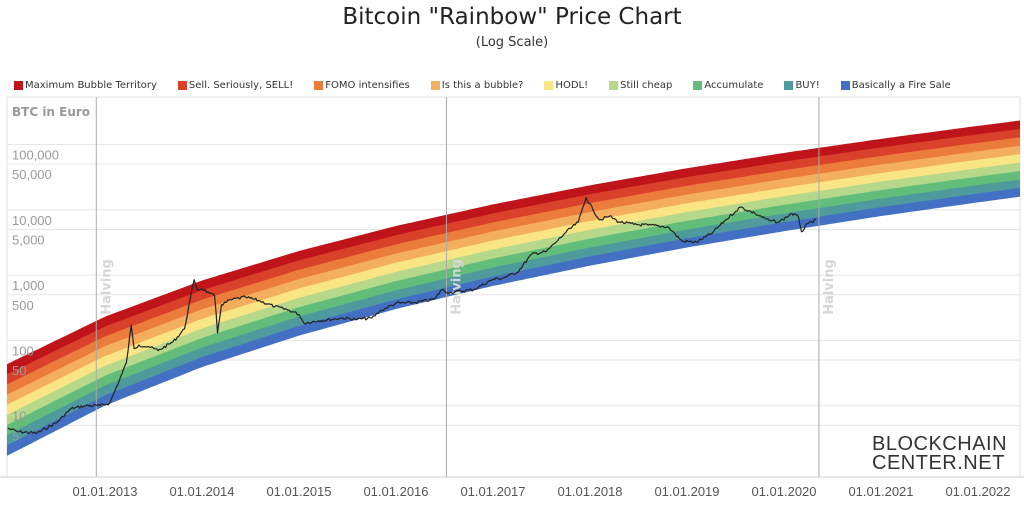 The width and height of the screenshot is (1024, 505). What do you see at coordinates (15, 435) in the screenshot?
I see `y-tick-label: 5` at bounding box center [15, 435].